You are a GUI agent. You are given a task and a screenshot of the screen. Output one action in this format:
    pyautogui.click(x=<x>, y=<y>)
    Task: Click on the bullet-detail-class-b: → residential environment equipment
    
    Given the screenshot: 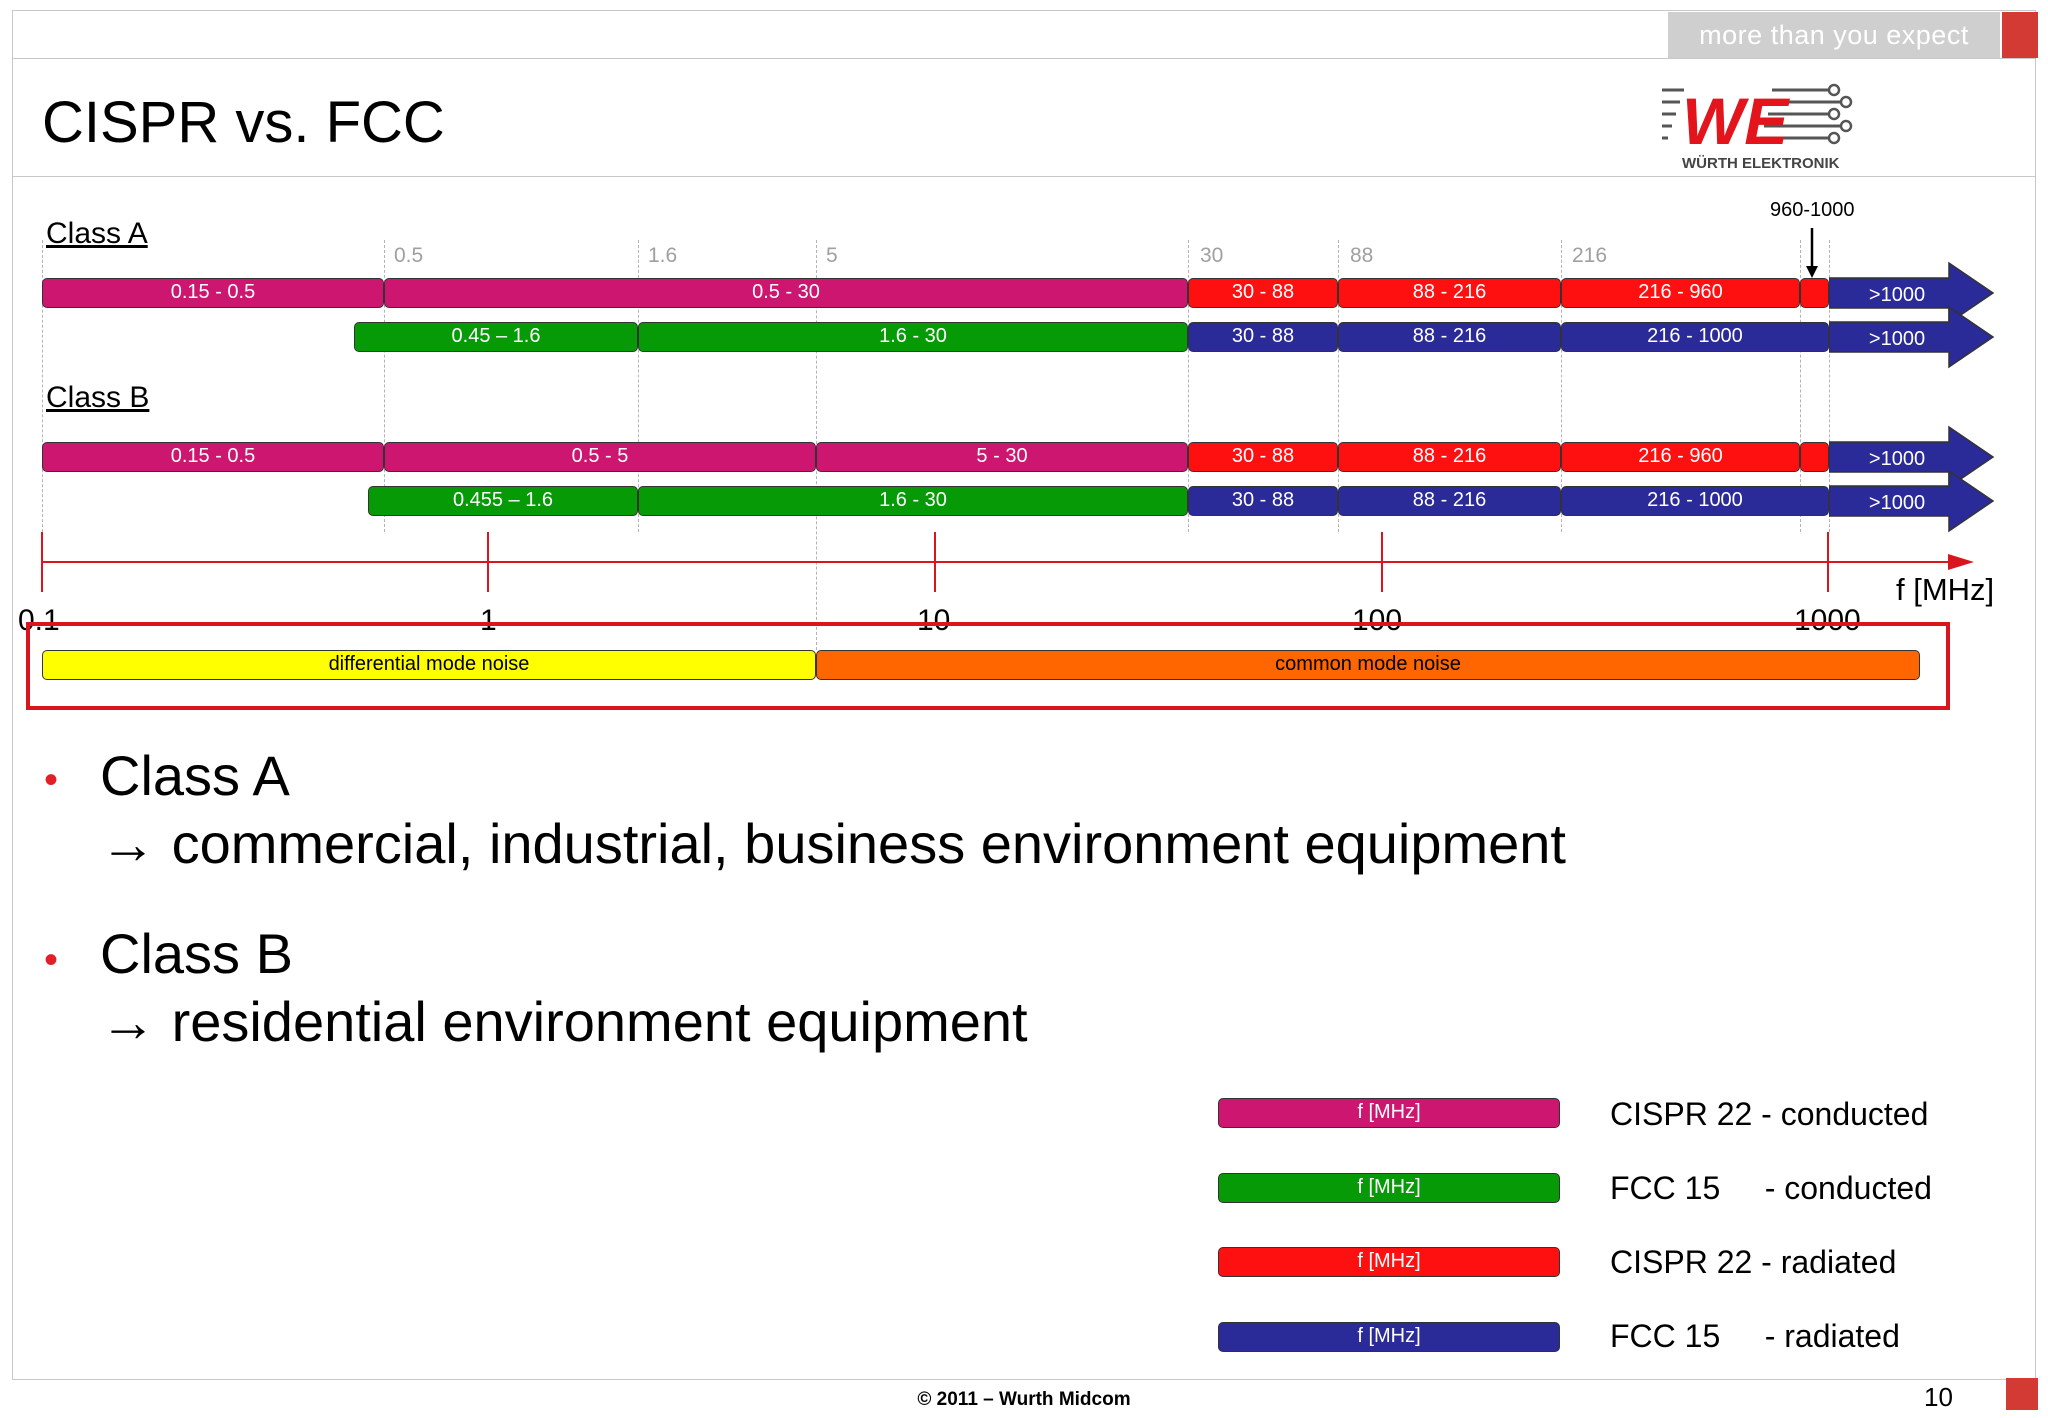 What is the action you would take?
    pyautogui.click(x=564, y=1021)
    